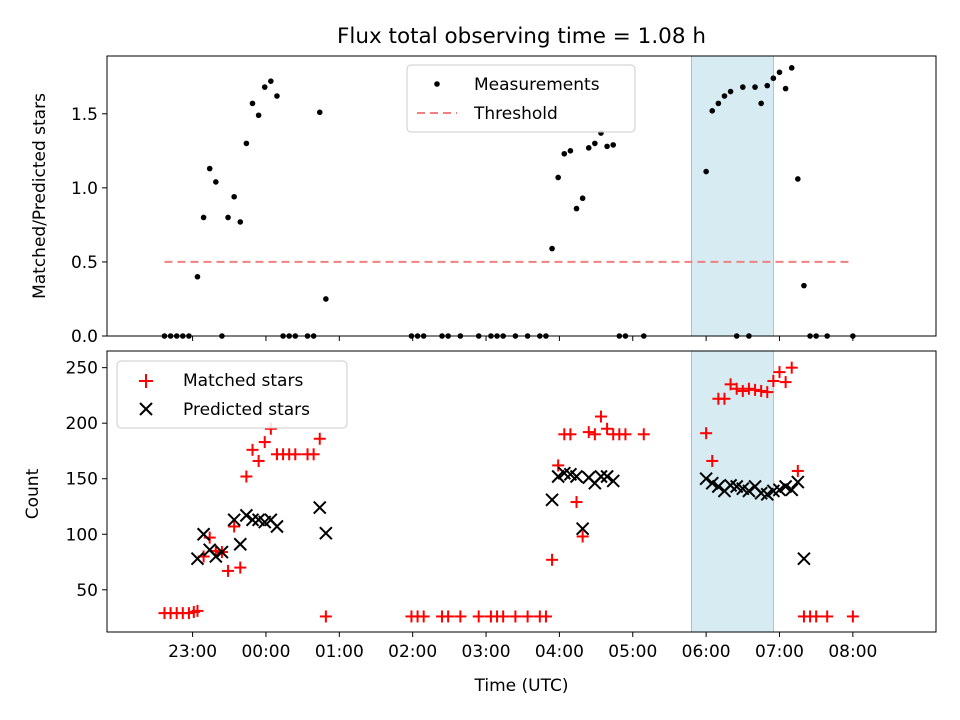 This screenshot has height=720, width=960. I want to click on bottom-legend: Matched stars Predicted stars, so click(232, 394).